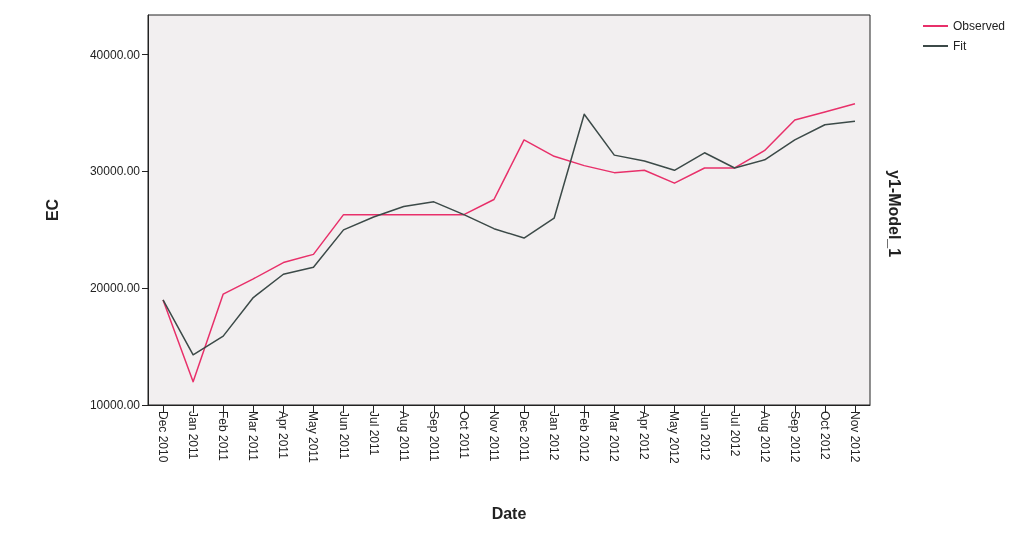  What do you see at coordinates (253, 436) in the screenshot?
I see `x-tick-label: Mar 2011` at bounding box center [253, 436].